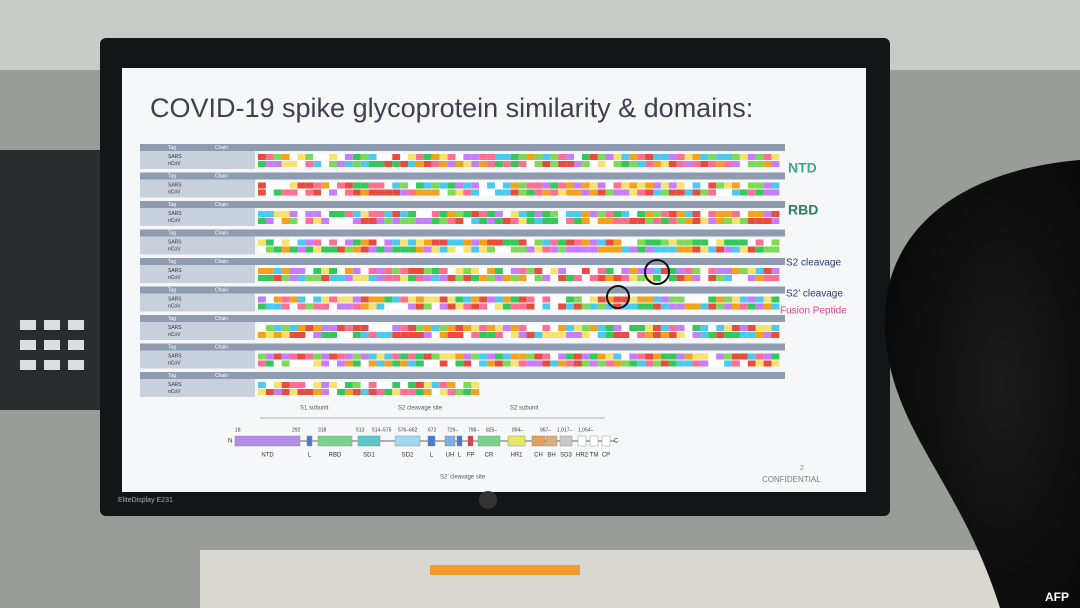 This screenshot has height=608, width=1080. I want to click on position-label: 576–662, so click(408, 430).